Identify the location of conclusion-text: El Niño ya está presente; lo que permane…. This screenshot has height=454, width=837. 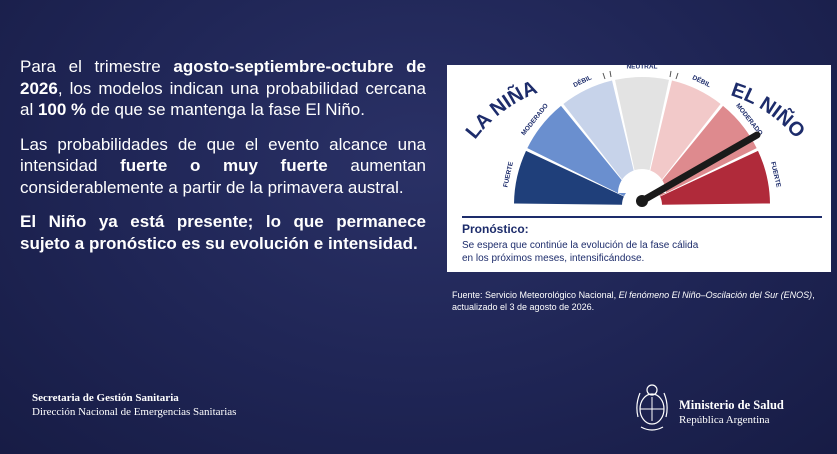
(223, 232).